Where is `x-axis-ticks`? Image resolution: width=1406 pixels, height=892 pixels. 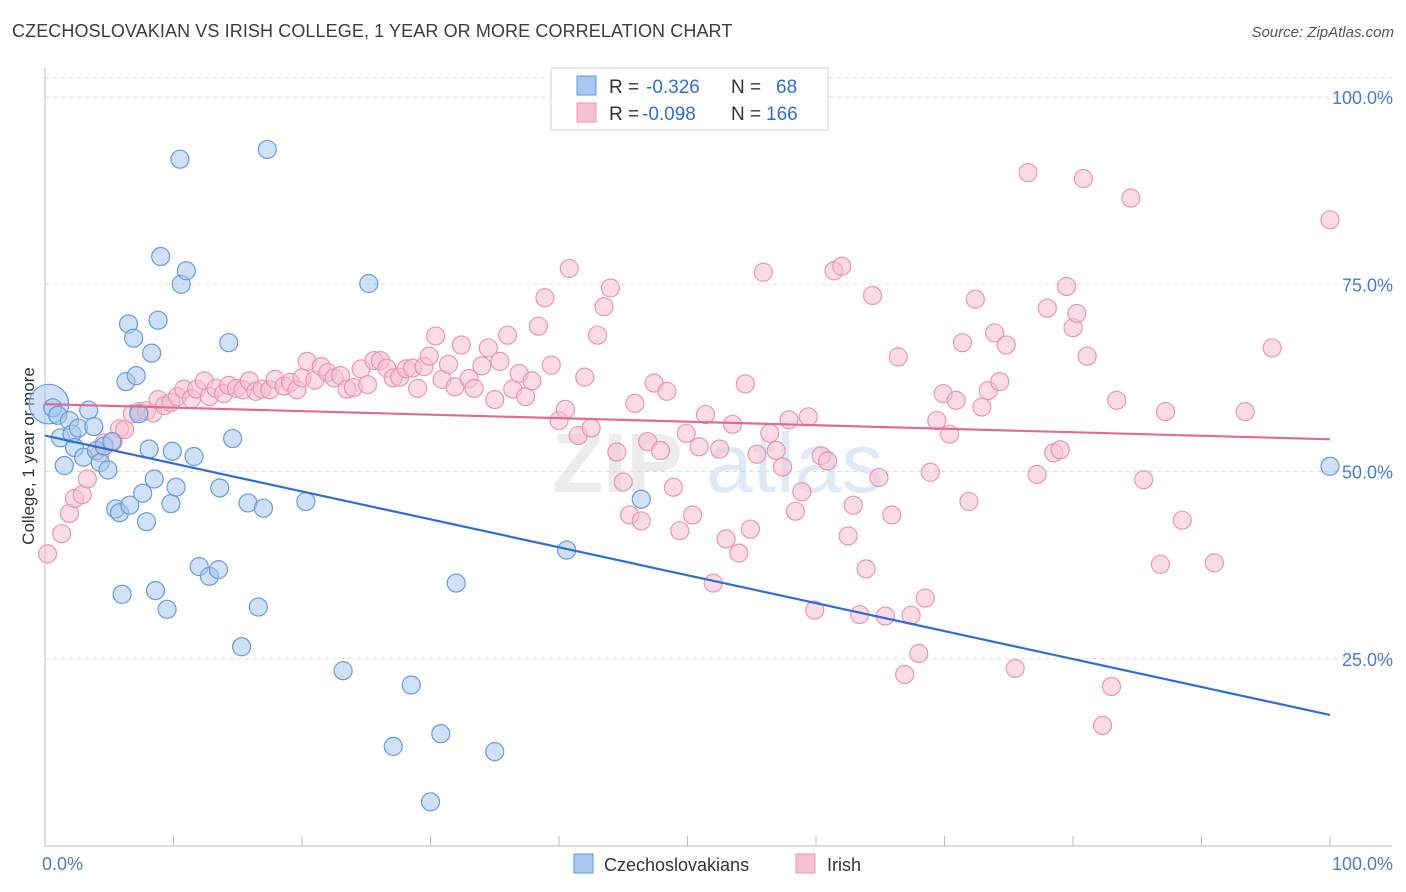 x-axis-ticks is located at coordinates (687, 841).